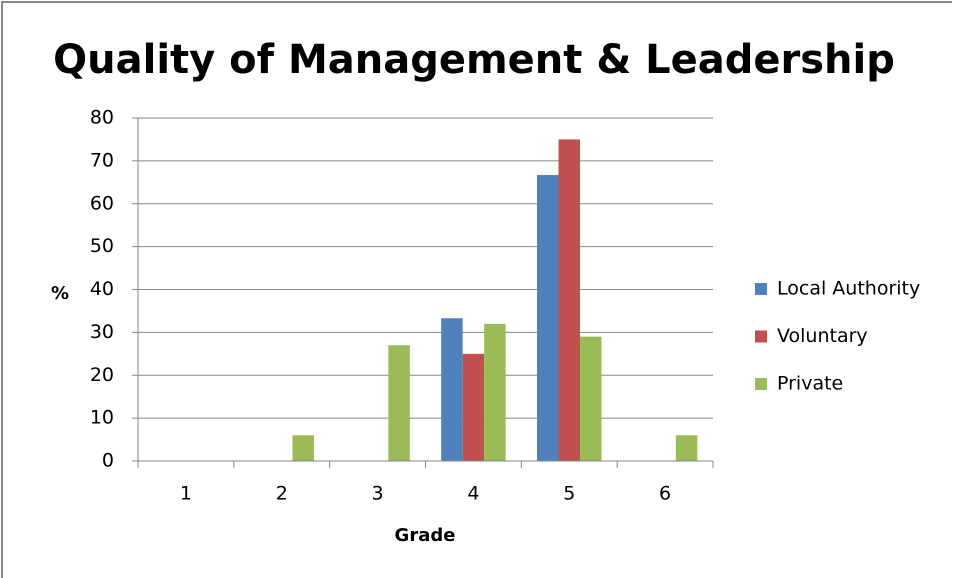 The height and width of the screenshot is (578, 954). Describe the element at coordinates (102, 289) in the screenshot. I see `y-tick-label: 40` at that location.